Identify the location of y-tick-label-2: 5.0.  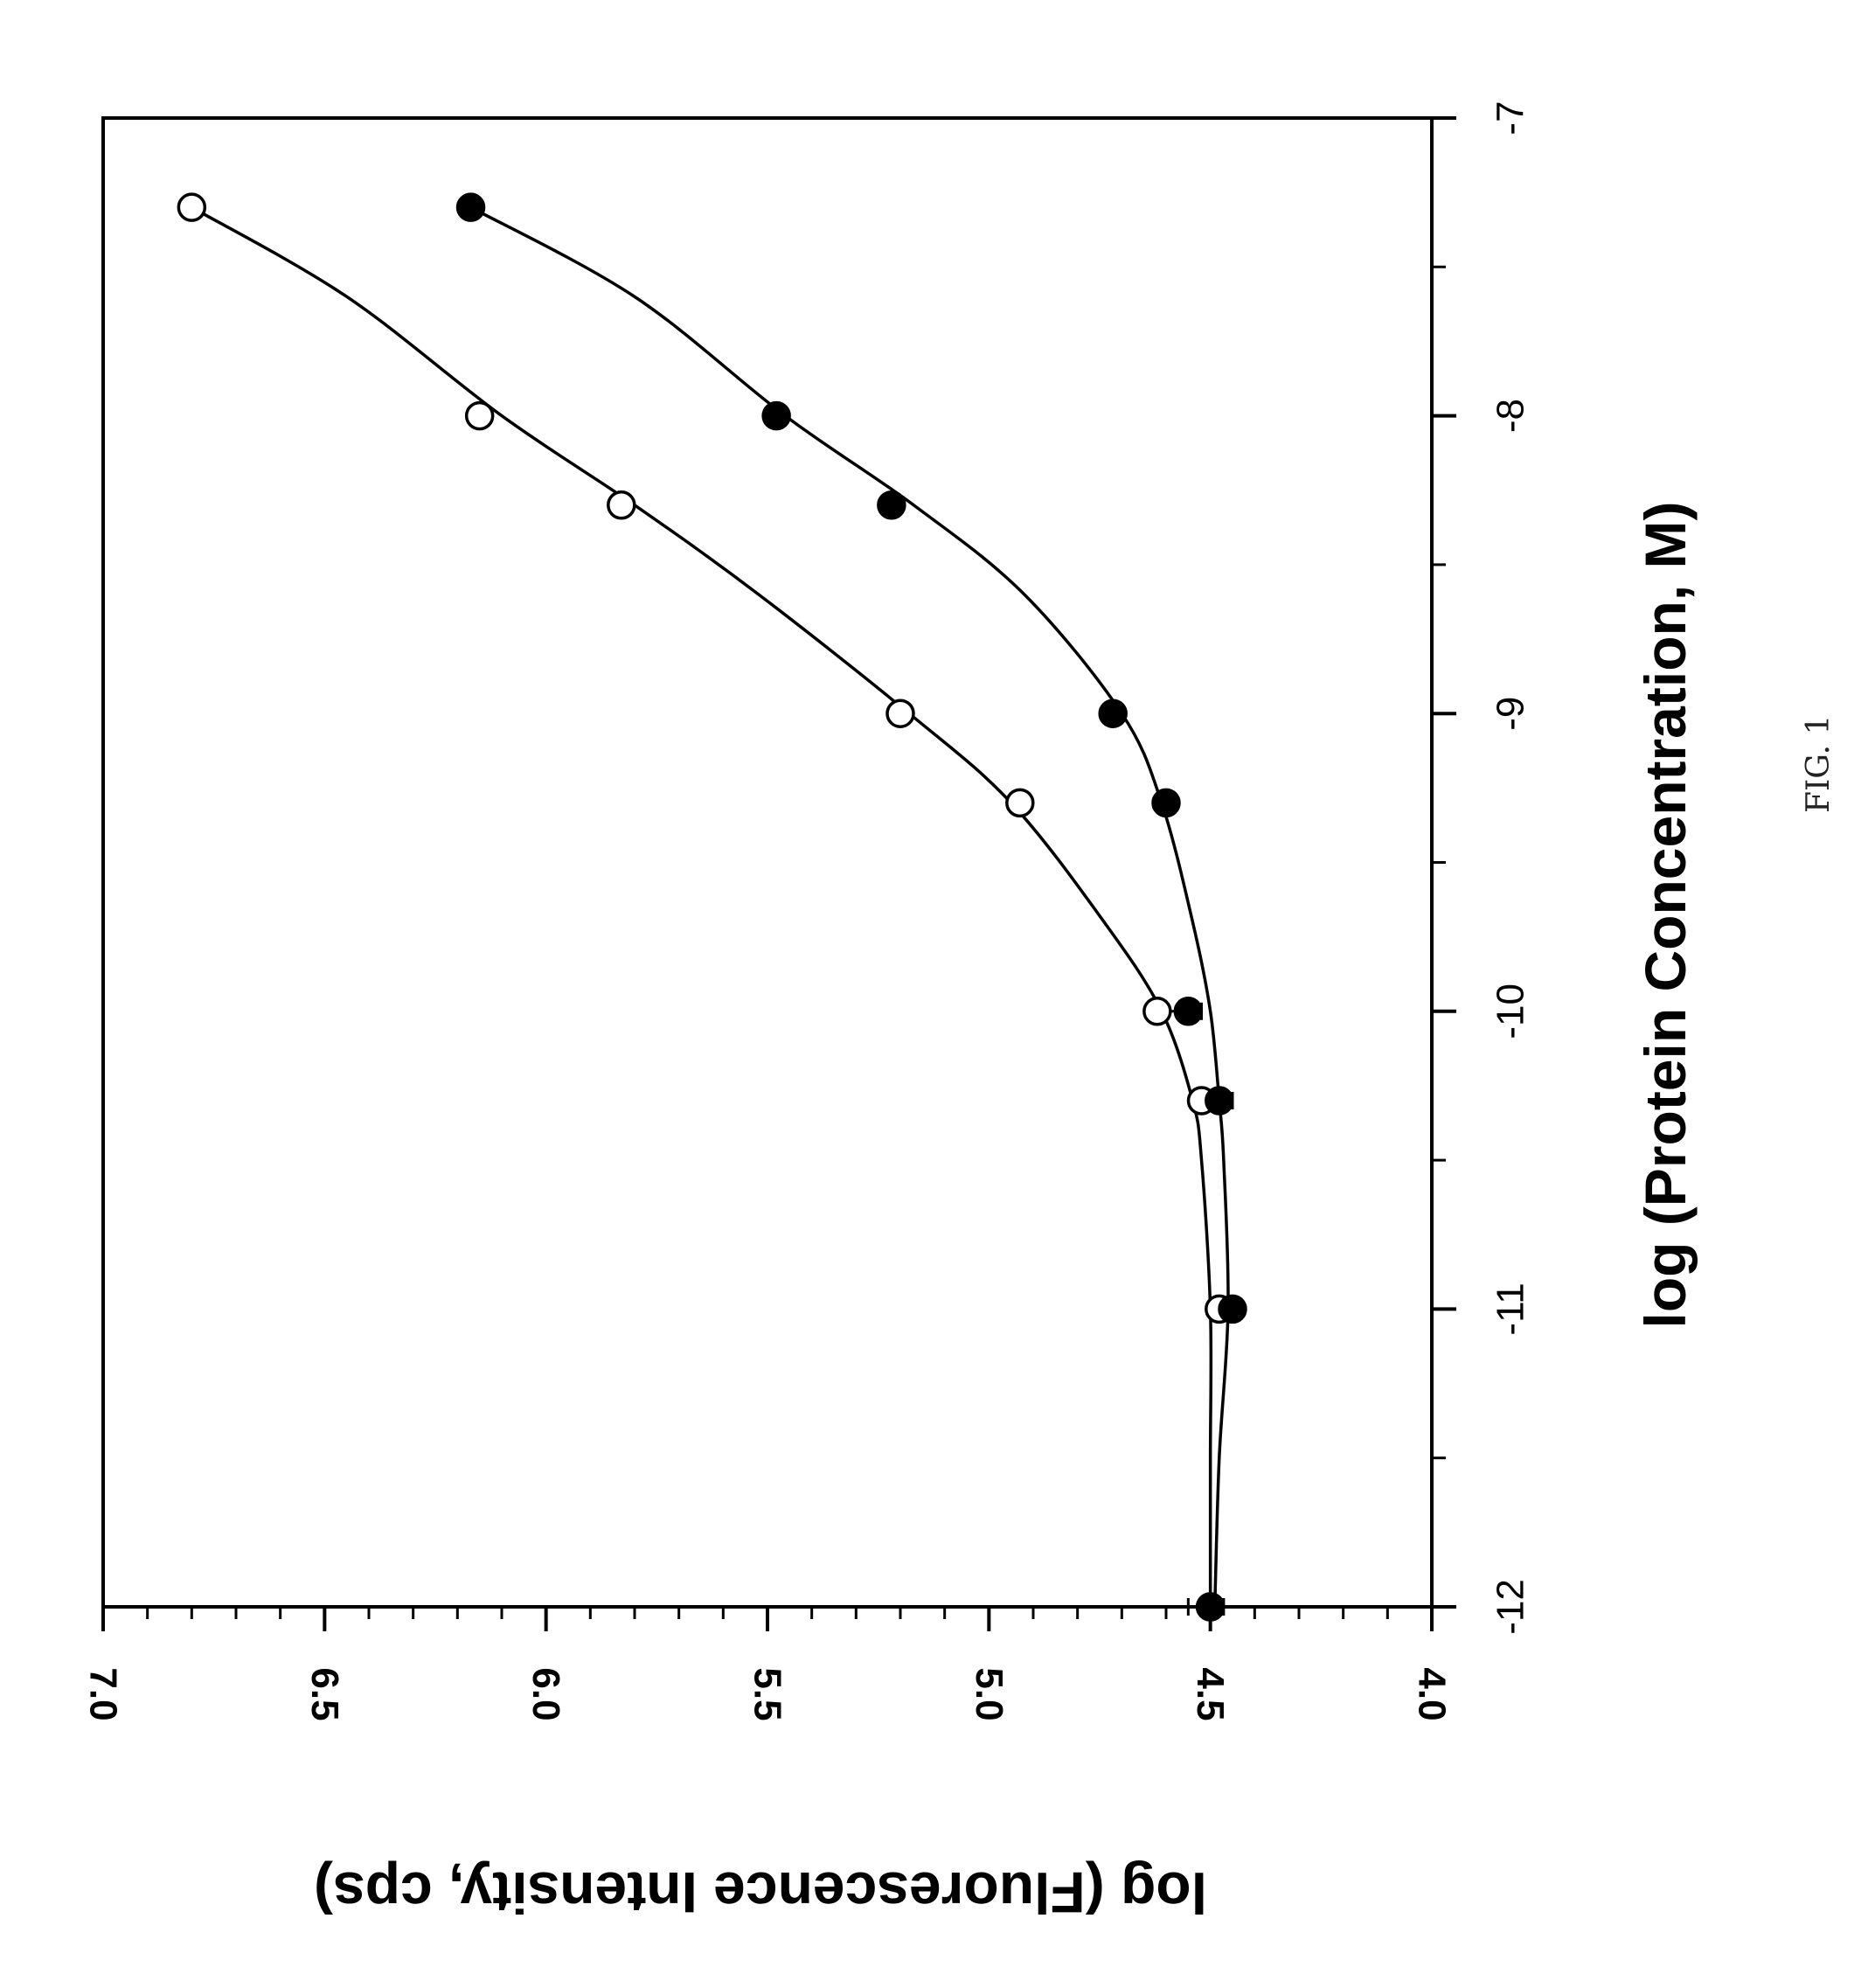
(989, 1693).